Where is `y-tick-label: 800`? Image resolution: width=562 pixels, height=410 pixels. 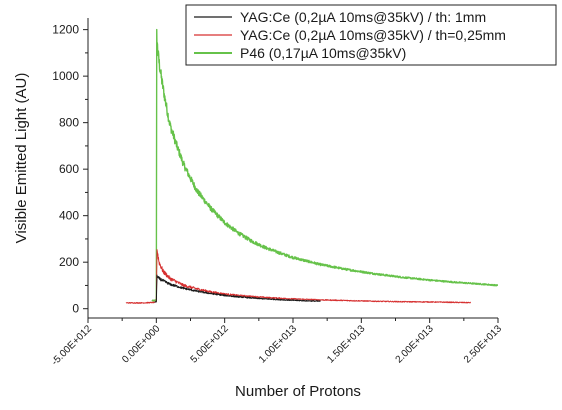
y-tick-label: 800 is located at coordinates (69, 123).